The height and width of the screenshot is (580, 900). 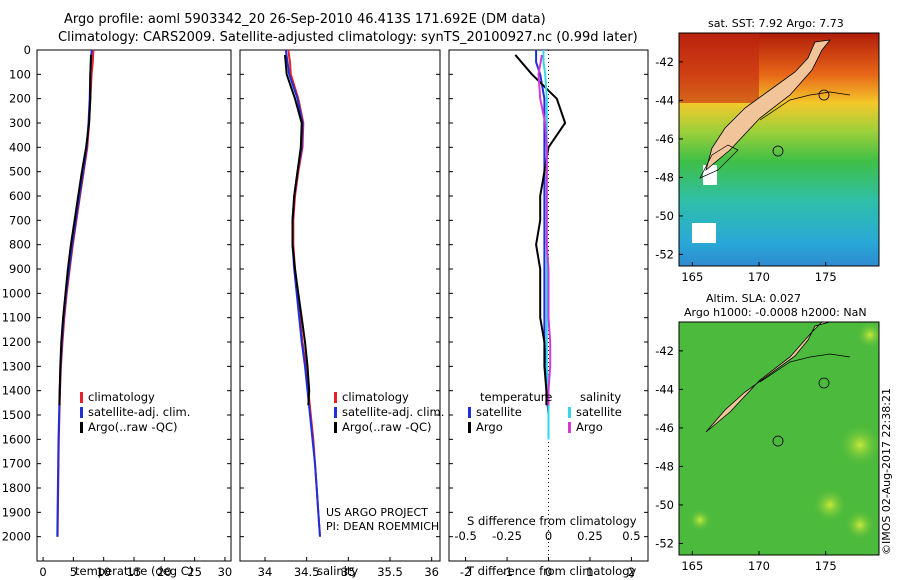 I want to click on sla-map-title-line1: Altim. SLA: 0.027, so click(x=754, y=298).